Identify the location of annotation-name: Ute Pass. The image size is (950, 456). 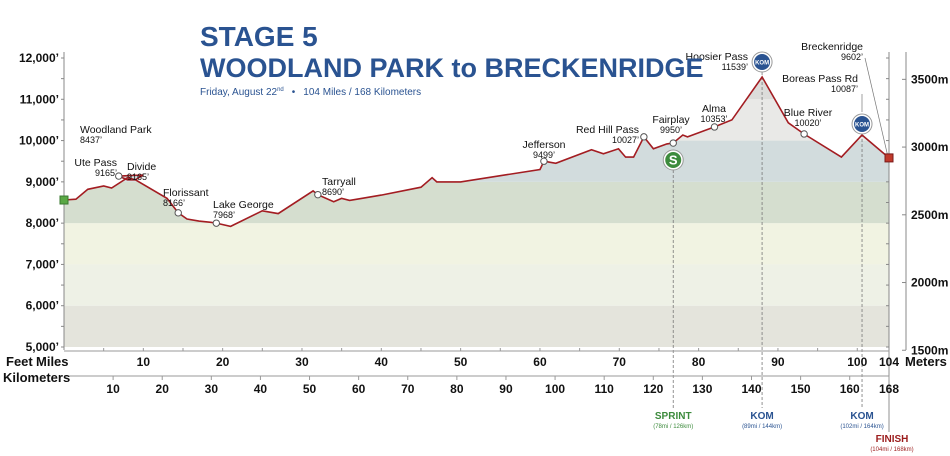
(95, 163).